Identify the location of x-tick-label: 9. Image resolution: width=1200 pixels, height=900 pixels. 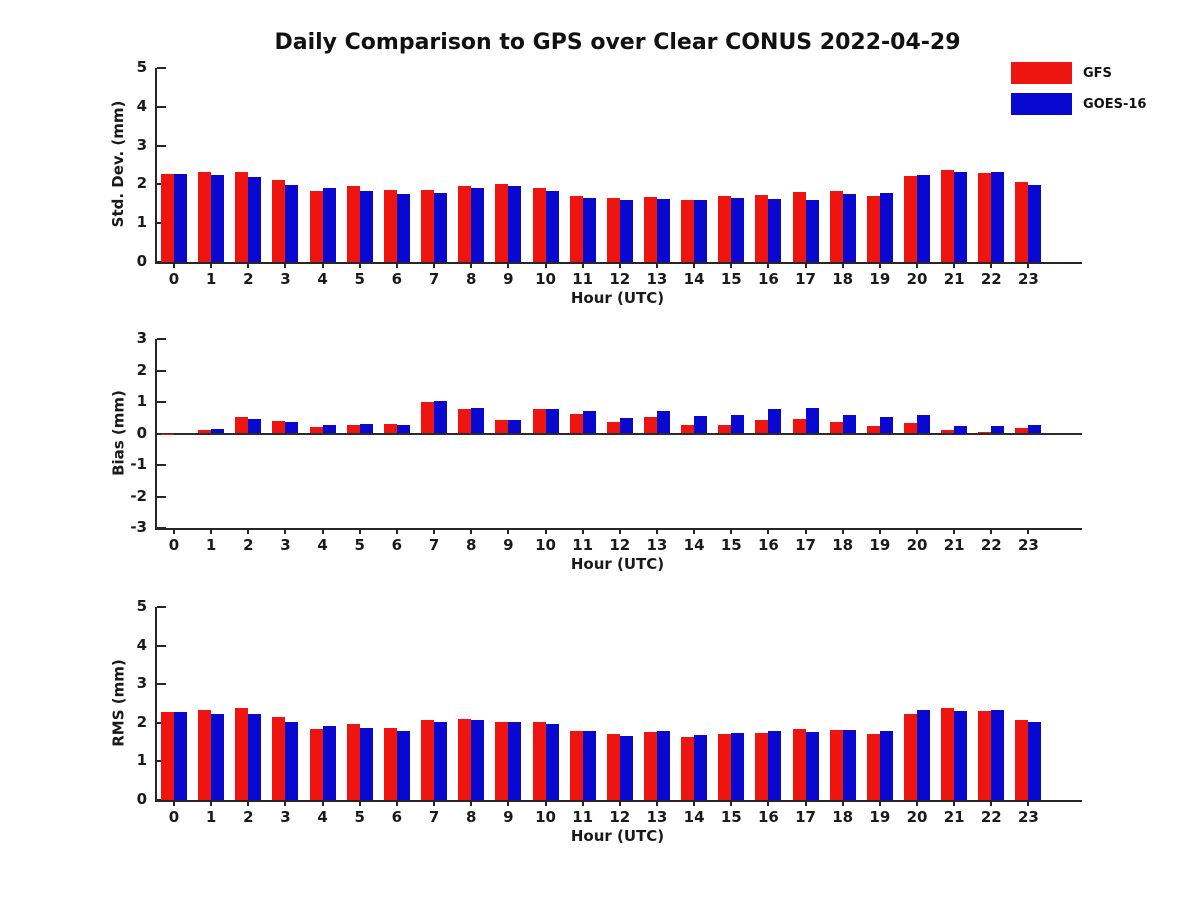
(508, 545).